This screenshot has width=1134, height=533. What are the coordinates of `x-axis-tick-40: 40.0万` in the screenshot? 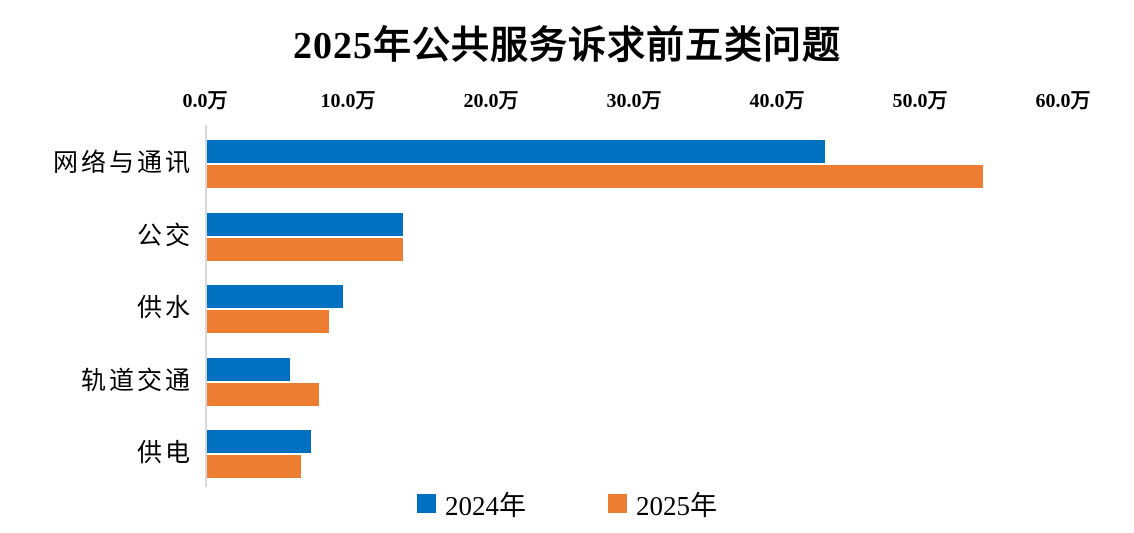 It's located at (777, 101).